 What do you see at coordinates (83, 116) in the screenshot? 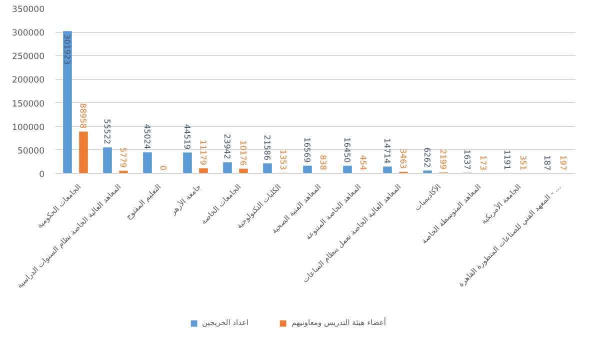
I see `data-label: 88958` at bounding box center [83, 116].